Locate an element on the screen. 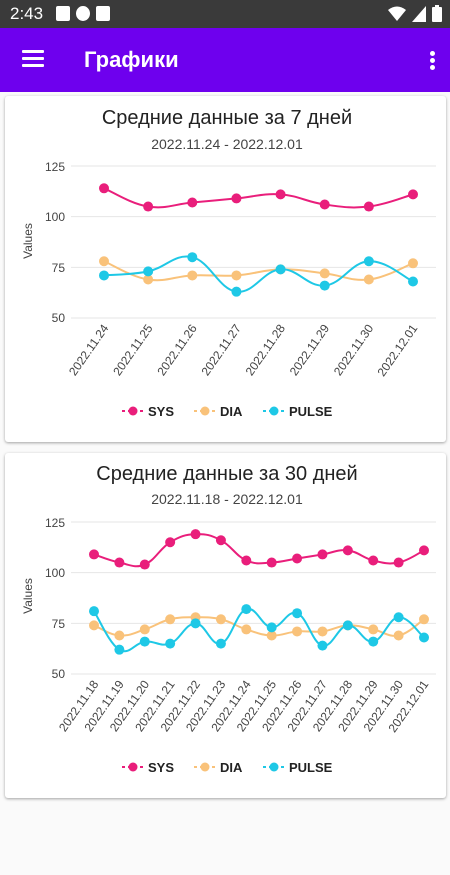  chart-subtitle: 2022.11.24 - 2022.12.01 is located at coordinates (227, 144).